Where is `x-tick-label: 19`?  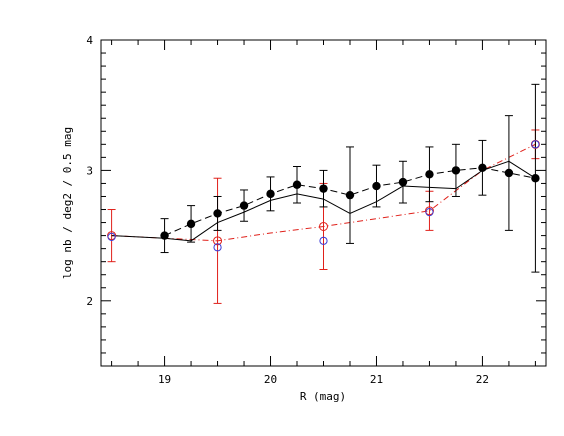 x-tick-label: 19 is located at coordinates (164, 379).